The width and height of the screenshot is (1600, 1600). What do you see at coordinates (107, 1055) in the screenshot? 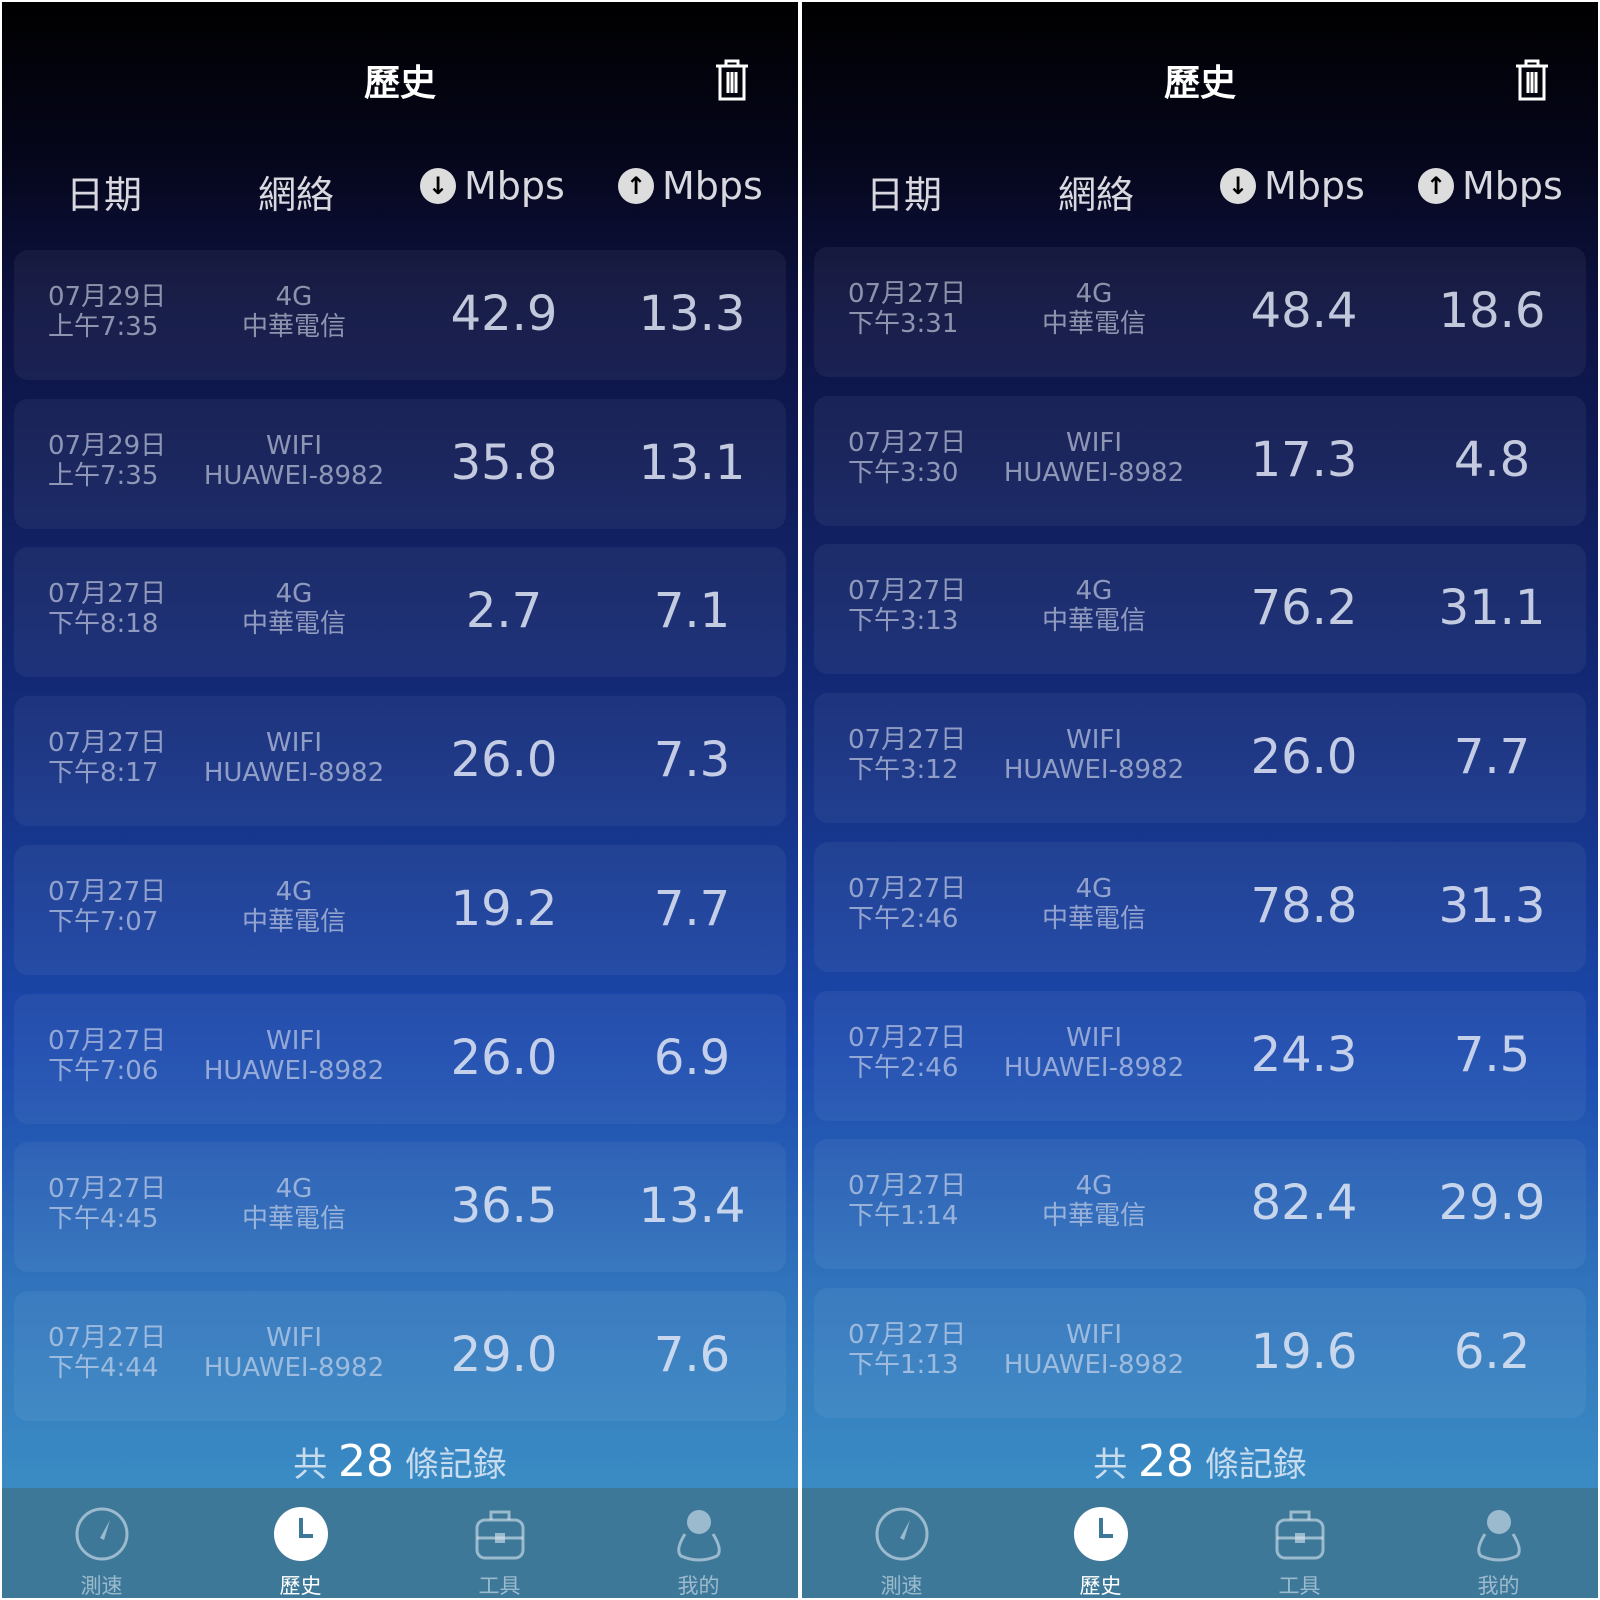
I see `row-datetime: 07月27日 下午7:06` at bounding box center [107, 1055].